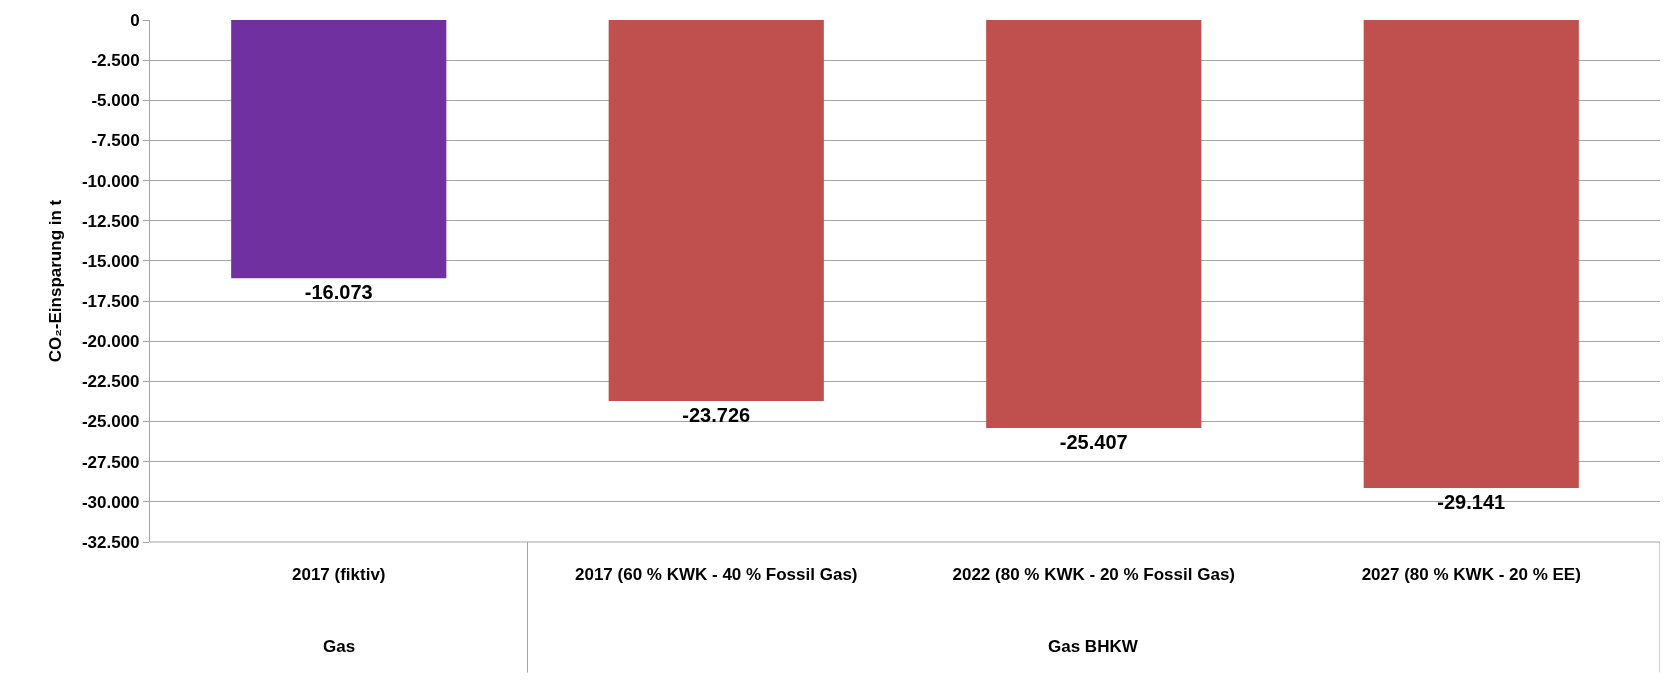 This screenshot has width=1665, height=682. What do you see at coordinates (1093, 646) in the screenshot?
I see `text: Gas BHKW` at bounding box center [1093, 646].